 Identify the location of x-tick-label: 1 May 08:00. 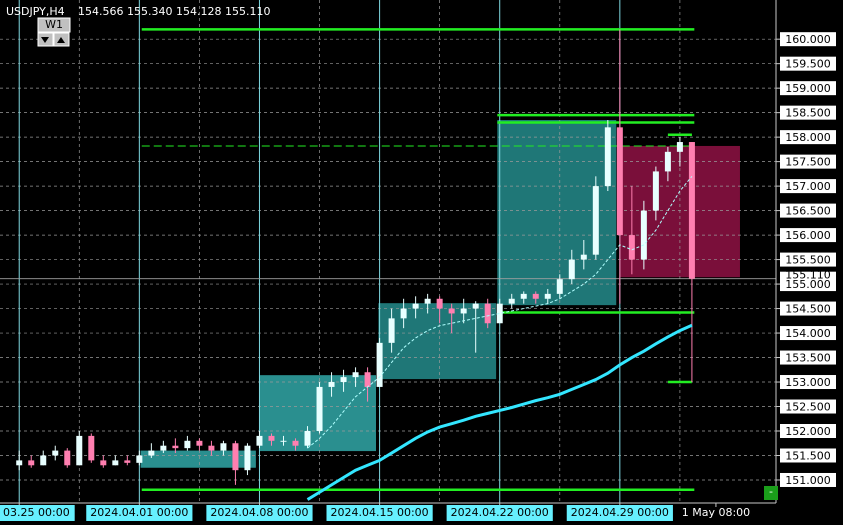
(716, 512).